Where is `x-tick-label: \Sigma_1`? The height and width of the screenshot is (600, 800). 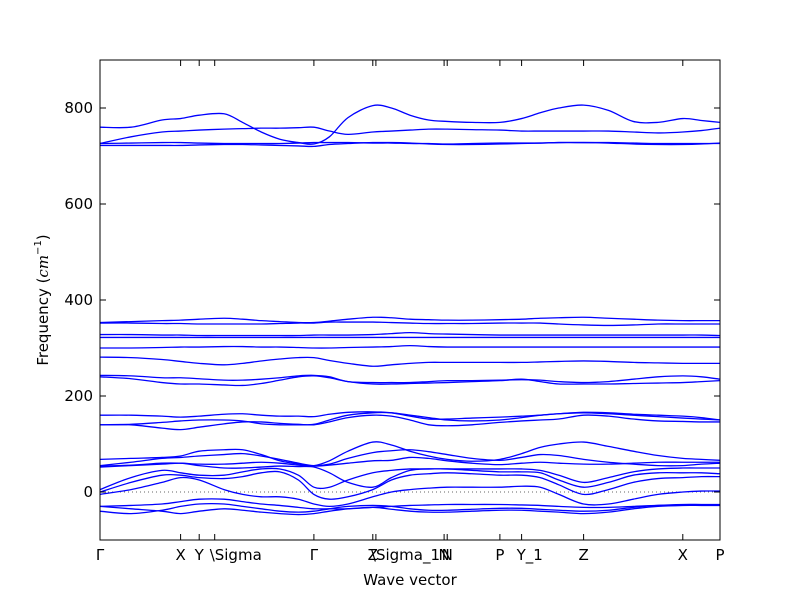
x-tick-label: \Sigma_1 is located at coordinates (405, 555).